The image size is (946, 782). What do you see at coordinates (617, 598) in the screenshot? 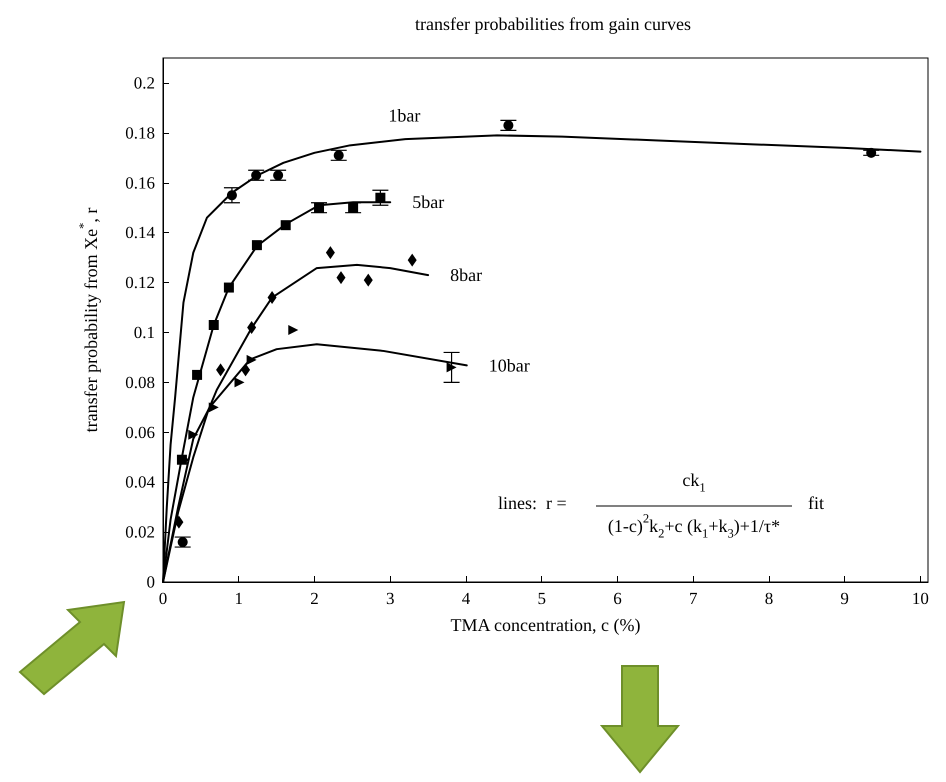
I see `x-tick-label: 6` at bounding box center [617, 598].